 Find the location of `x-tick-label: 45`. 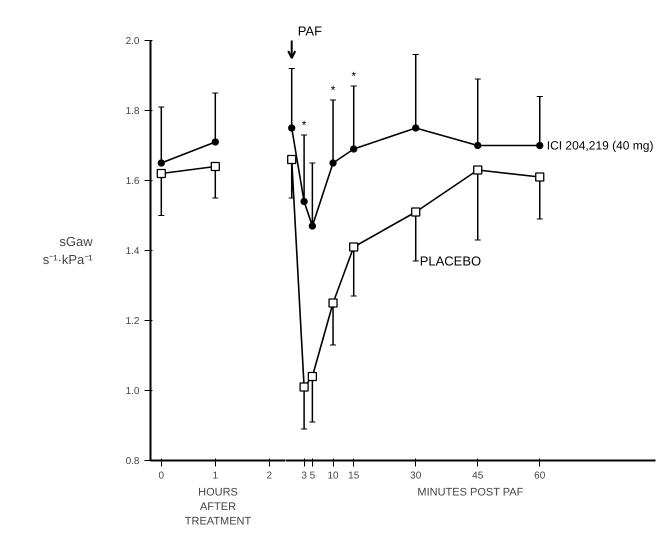

x-tick-label: 45 is located at coordinates (478, 476).